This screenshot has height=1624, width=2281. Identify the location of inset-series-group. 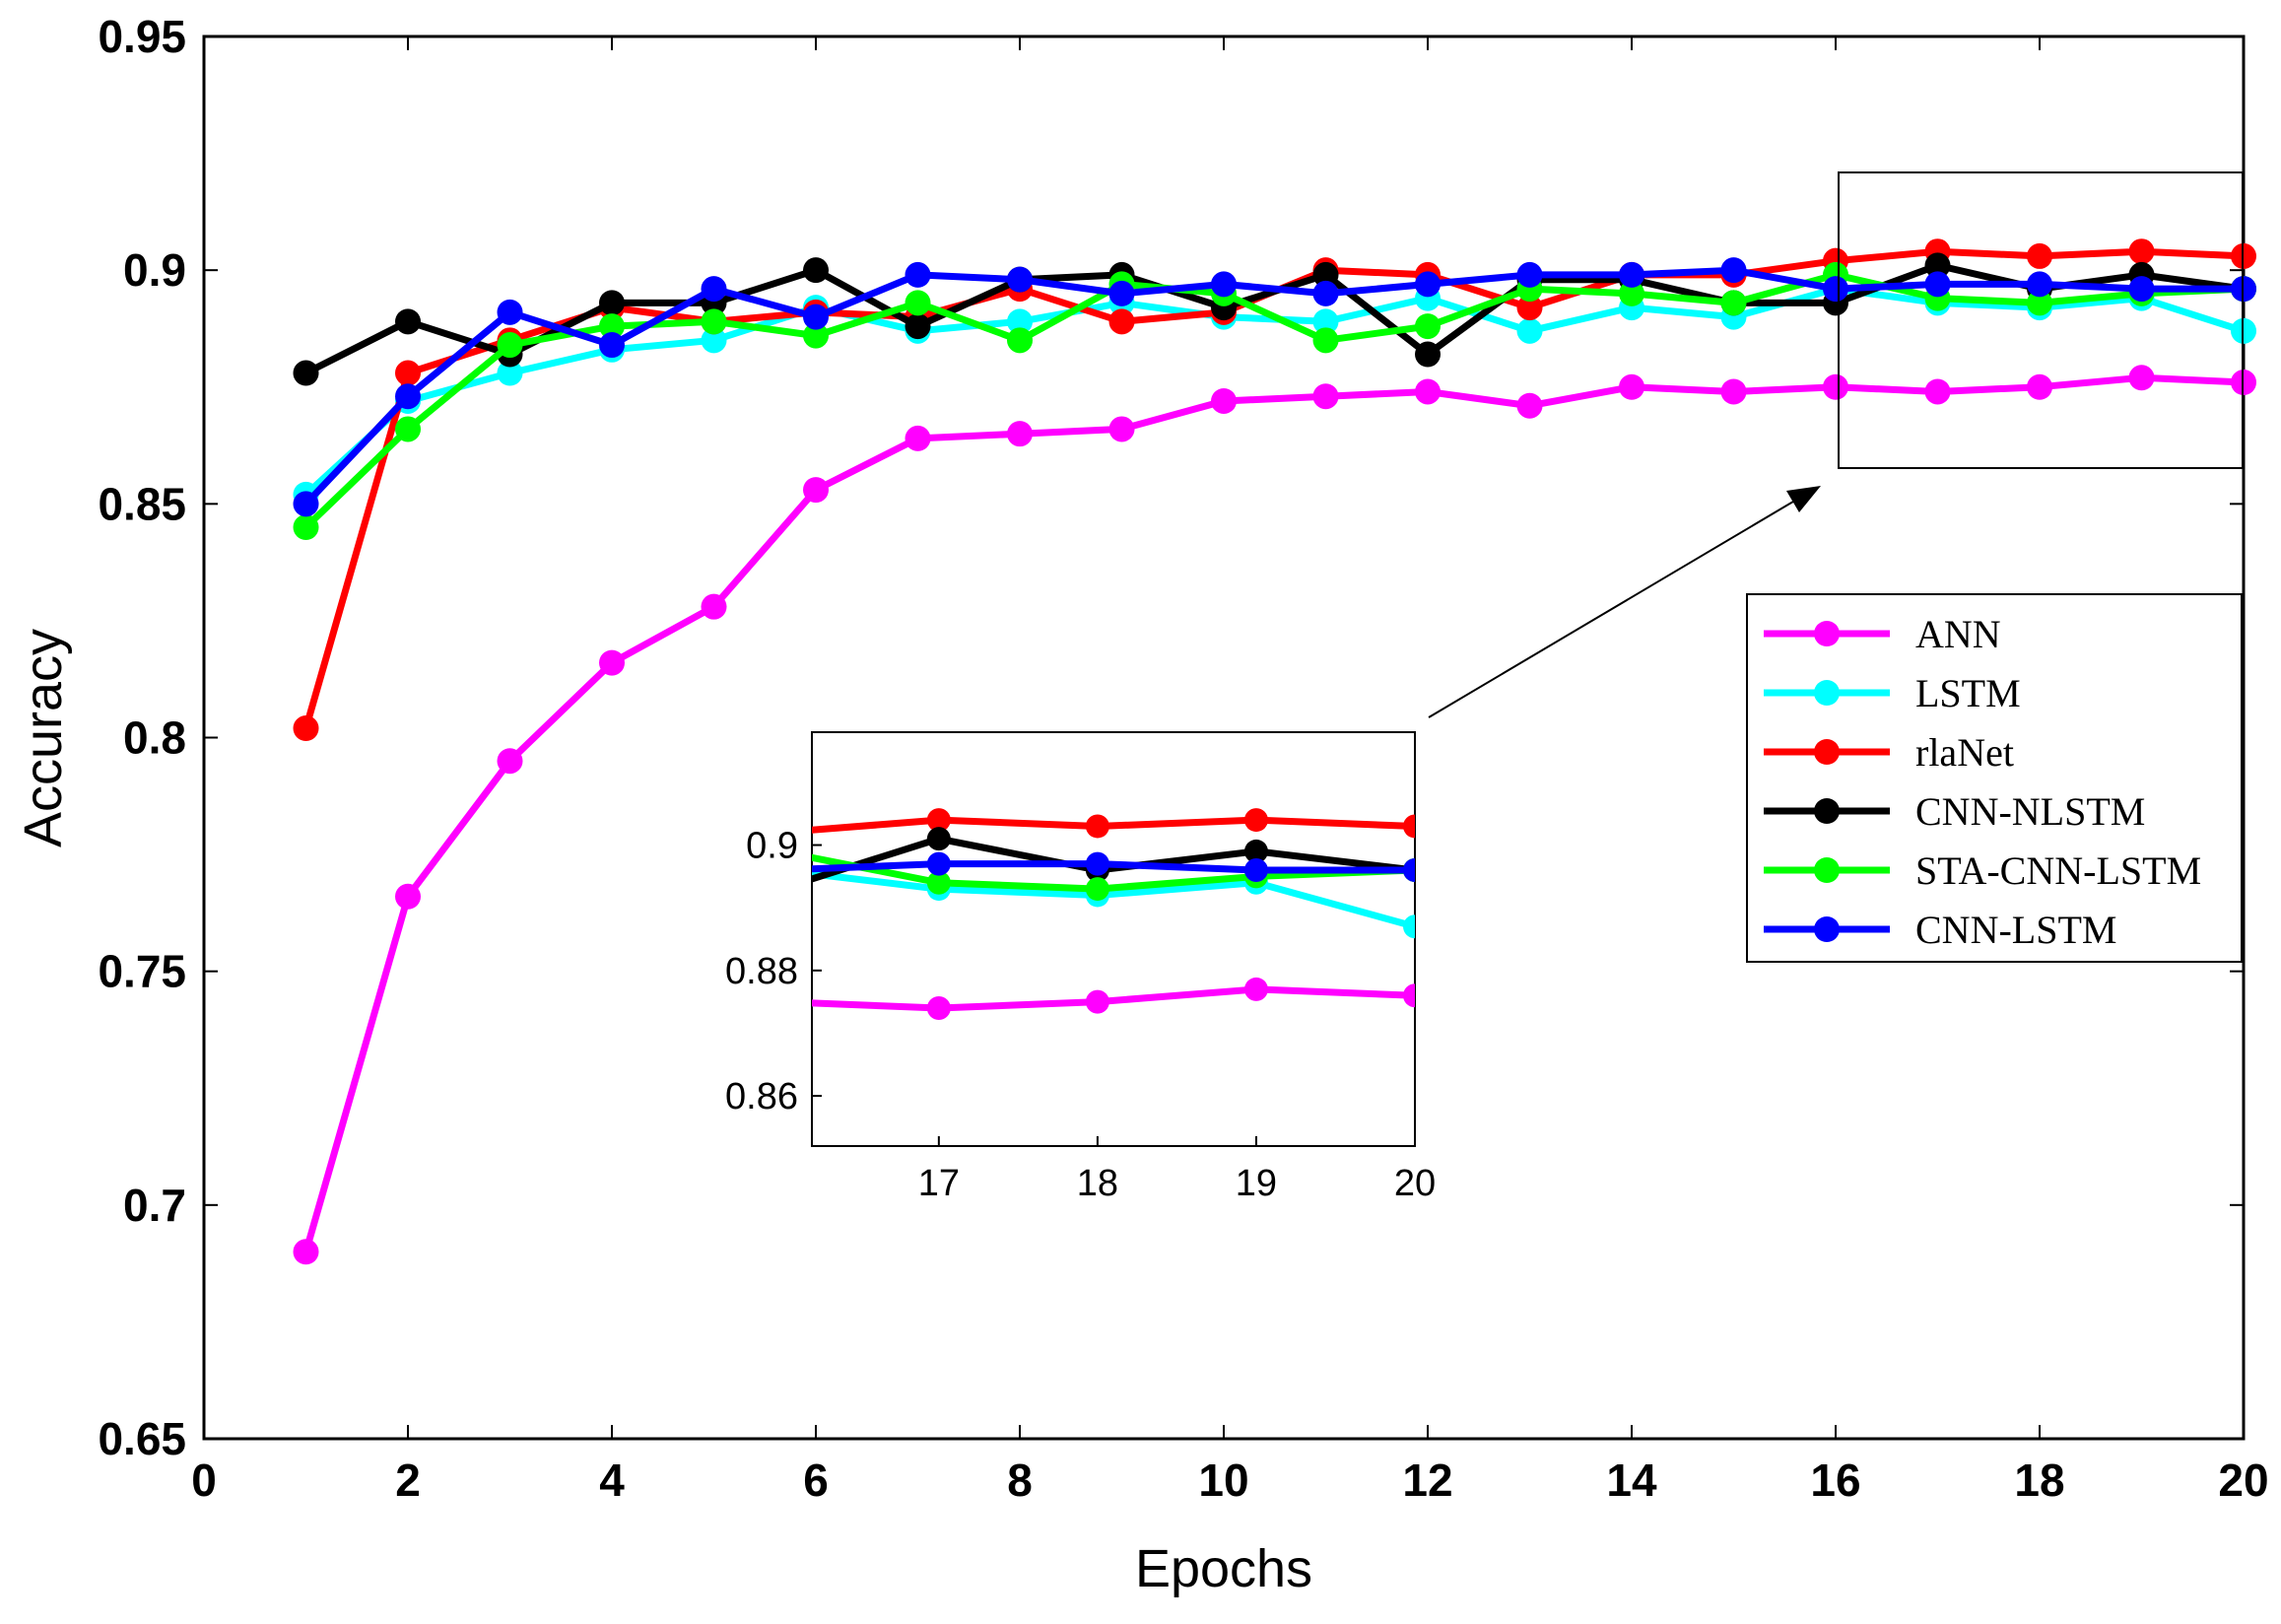
(1113, 914).